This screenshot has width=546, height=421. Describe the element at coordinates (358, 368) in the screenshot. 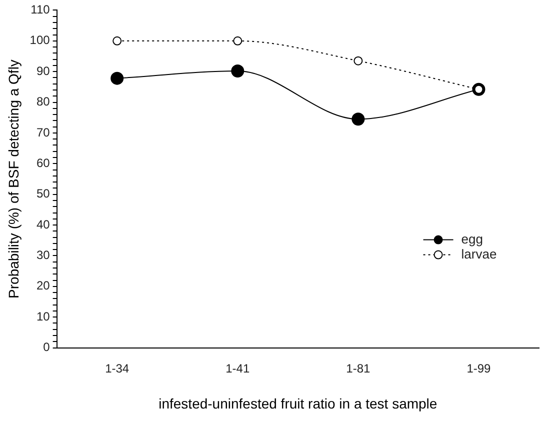

I see `x-tick-label: 1-81` at that location.